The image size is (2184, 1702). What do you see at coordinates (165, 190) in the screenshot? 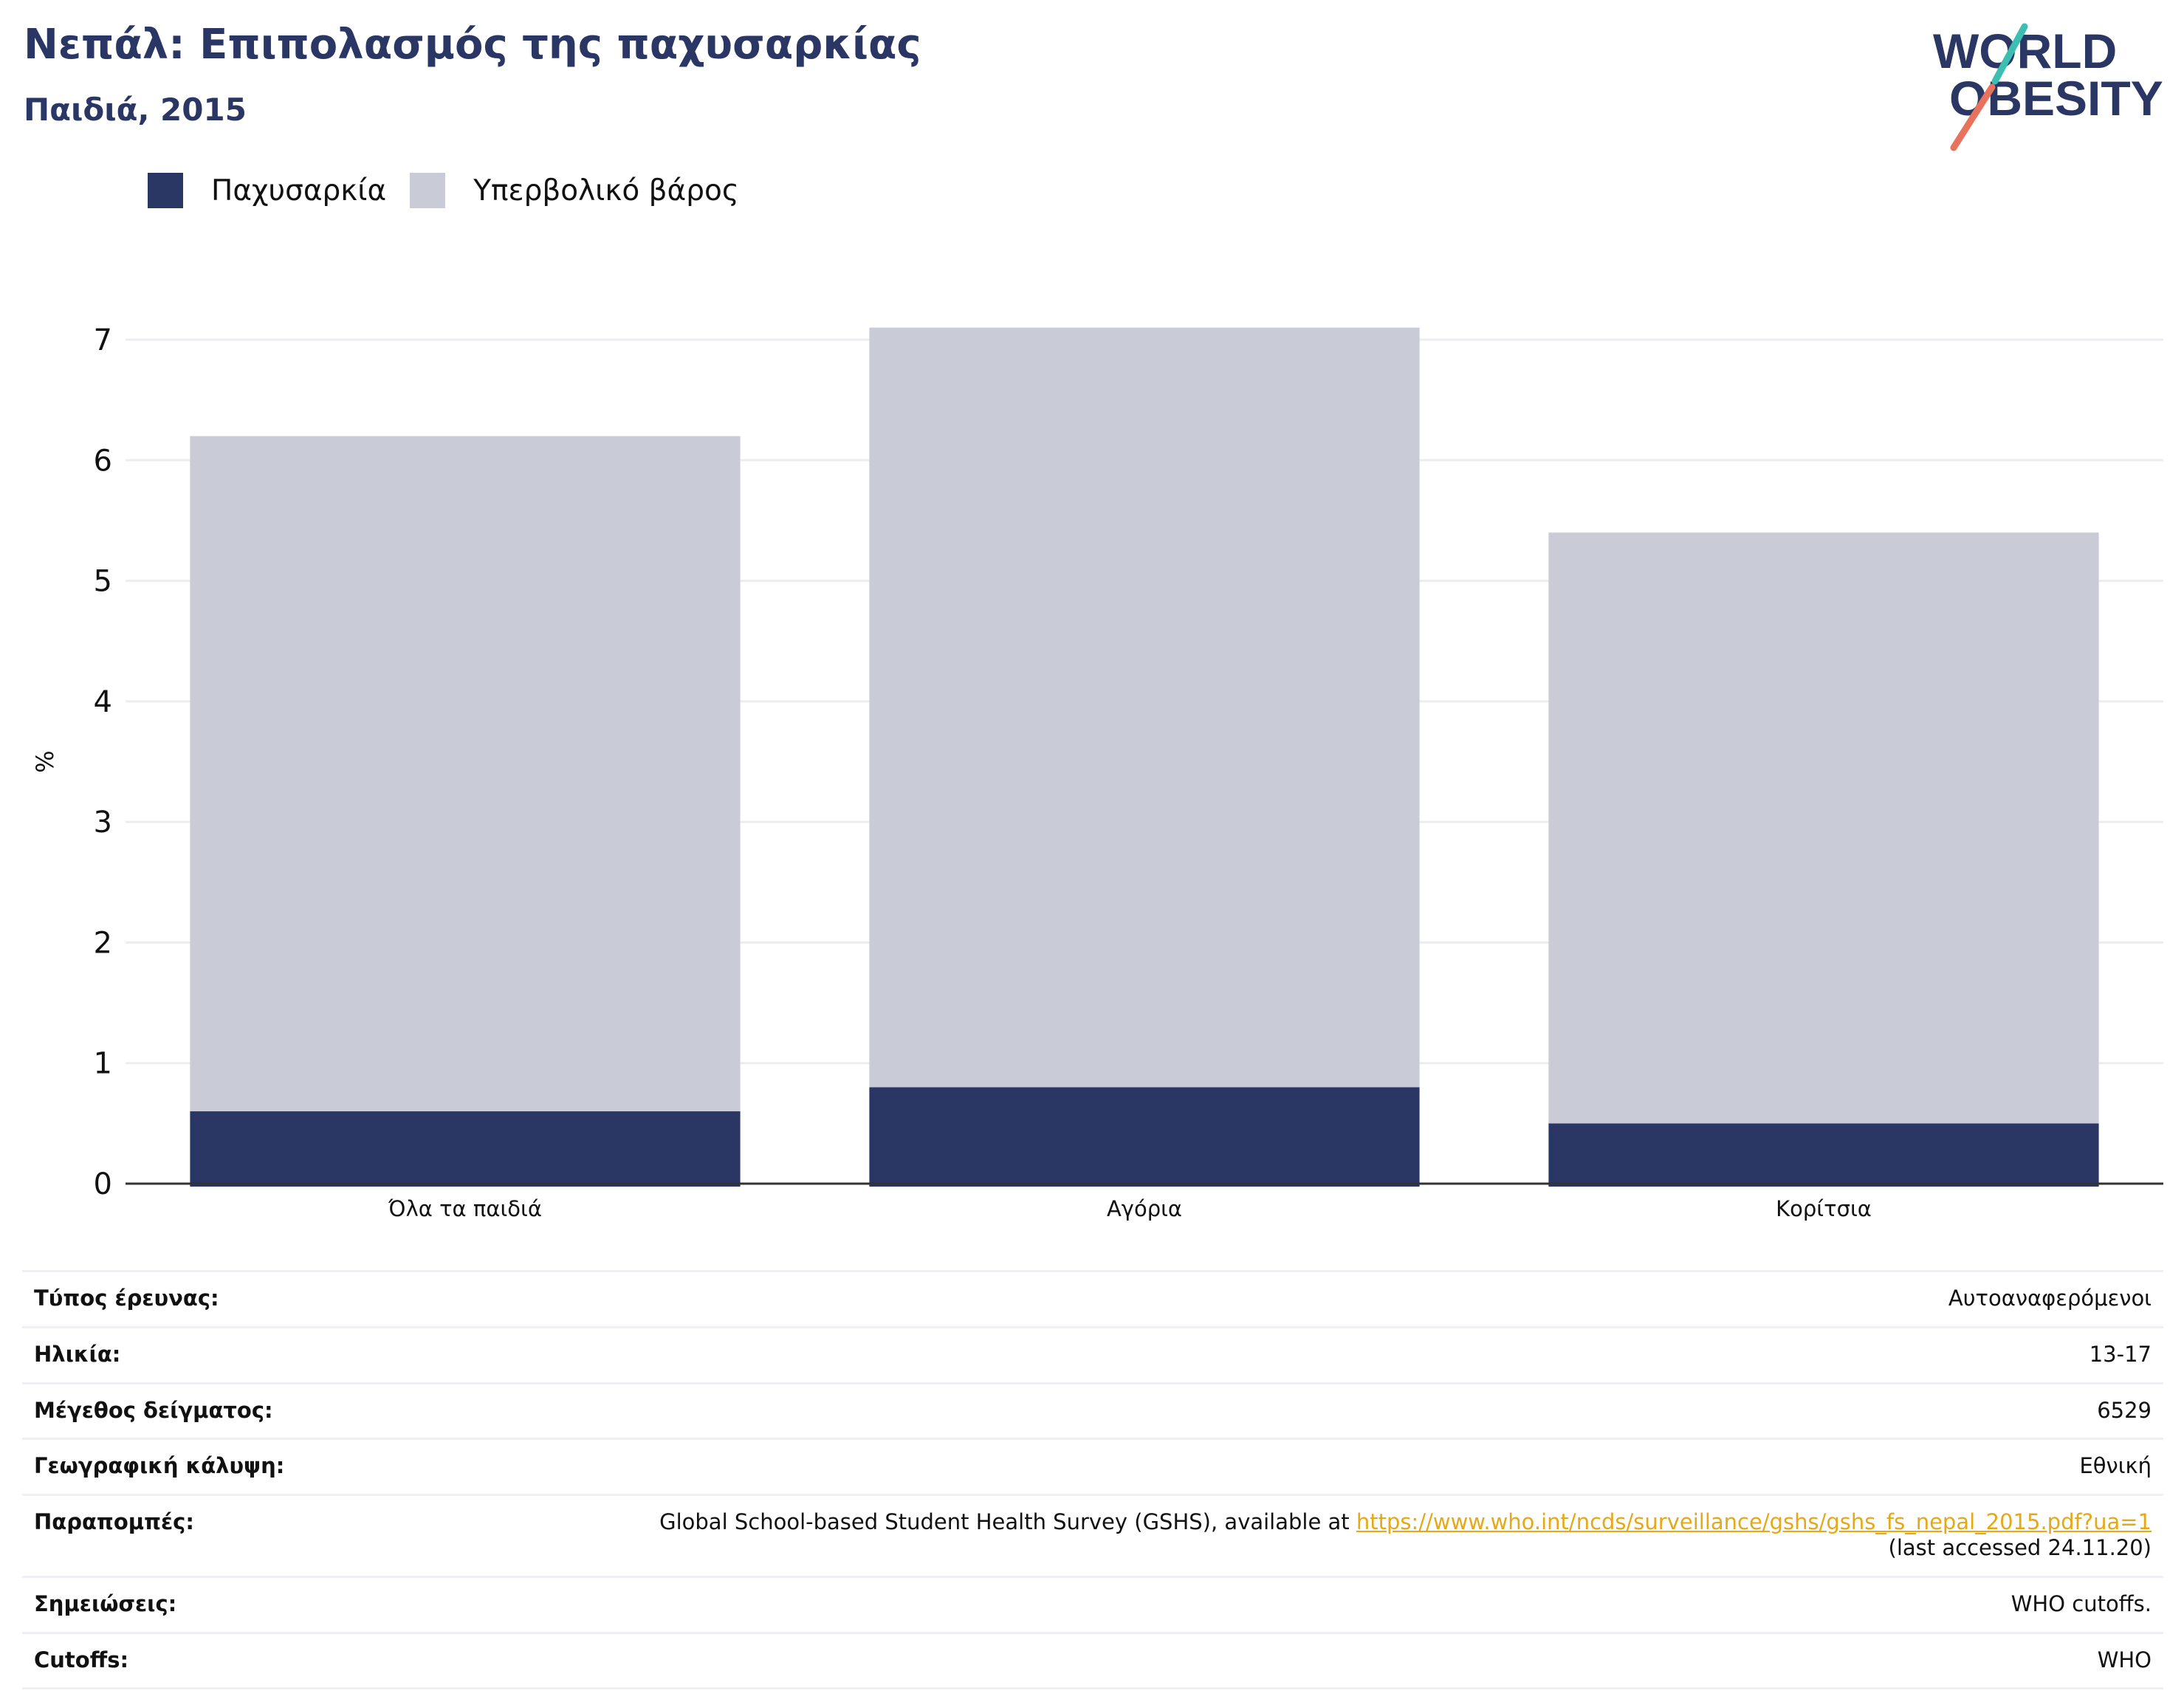
I see `legend-swatch-obesity` at bounding box center [165, 190].